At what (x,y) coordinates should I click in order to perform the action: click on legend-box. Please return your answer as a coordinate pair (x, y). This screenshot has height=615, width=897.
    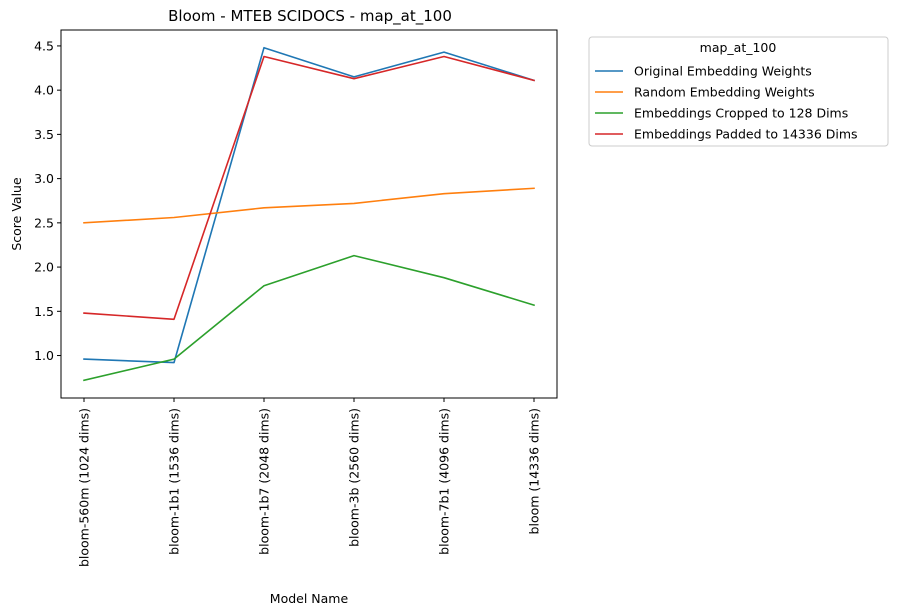
    Looking at the image, I should click on (738, 91).